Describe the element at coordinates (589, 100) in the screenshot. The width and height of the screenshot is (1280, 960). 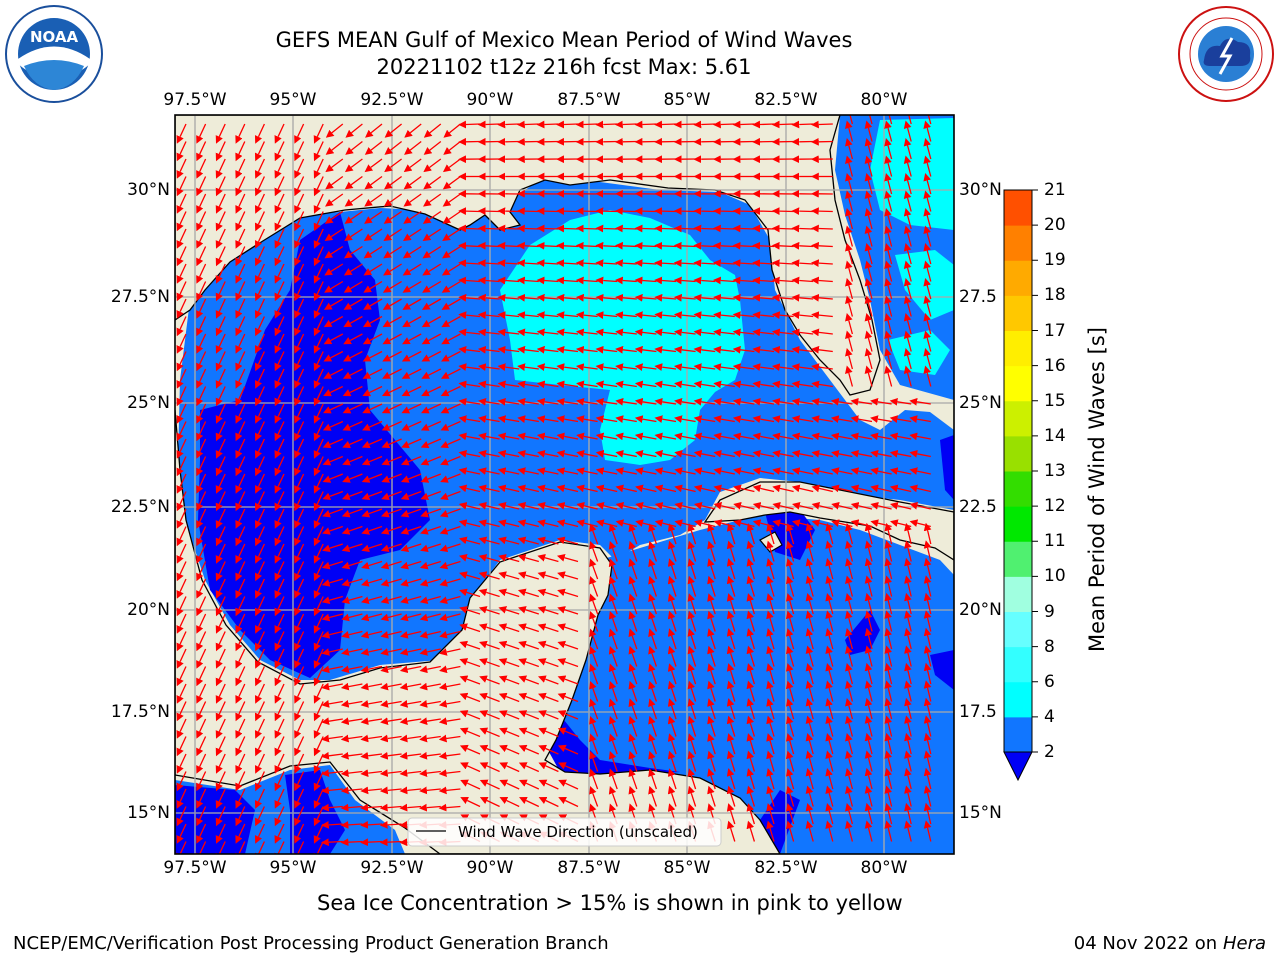
I see `lon-tick-top: 87.5°W` at that location.